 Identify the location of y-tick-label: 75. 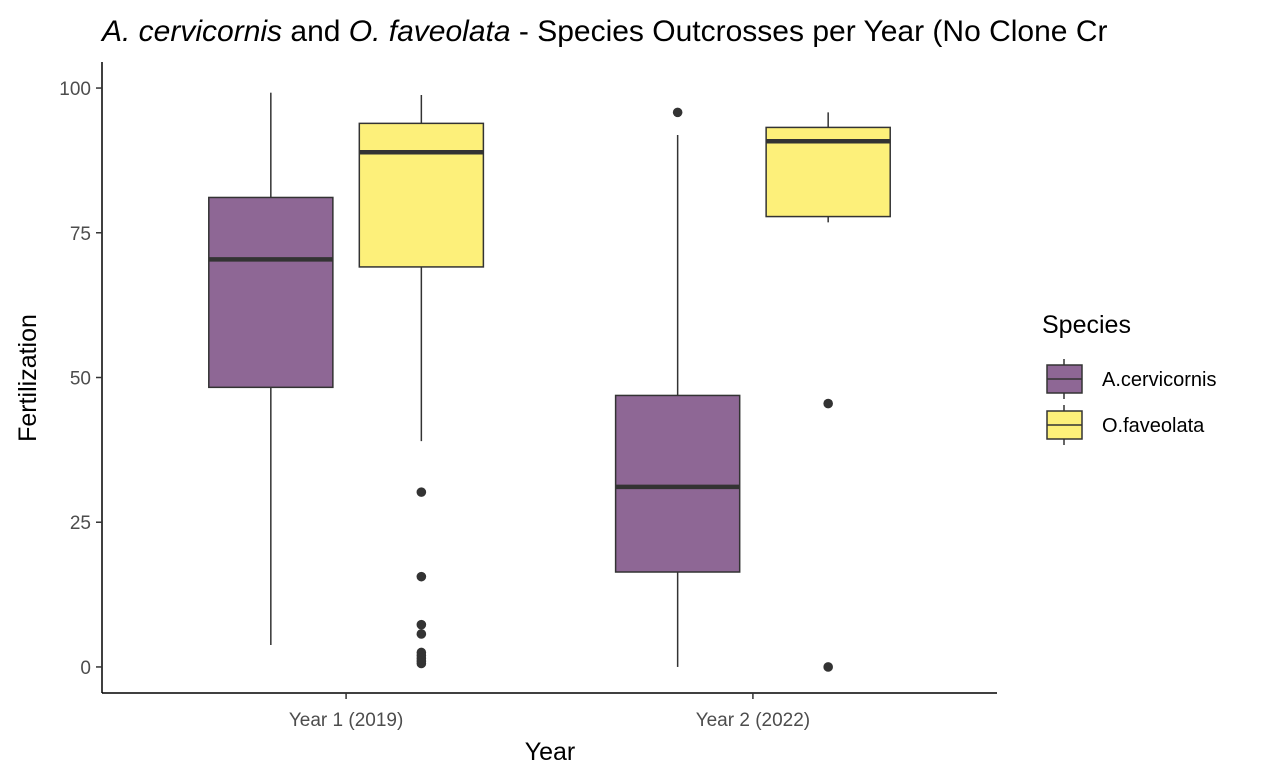
(80, 234).